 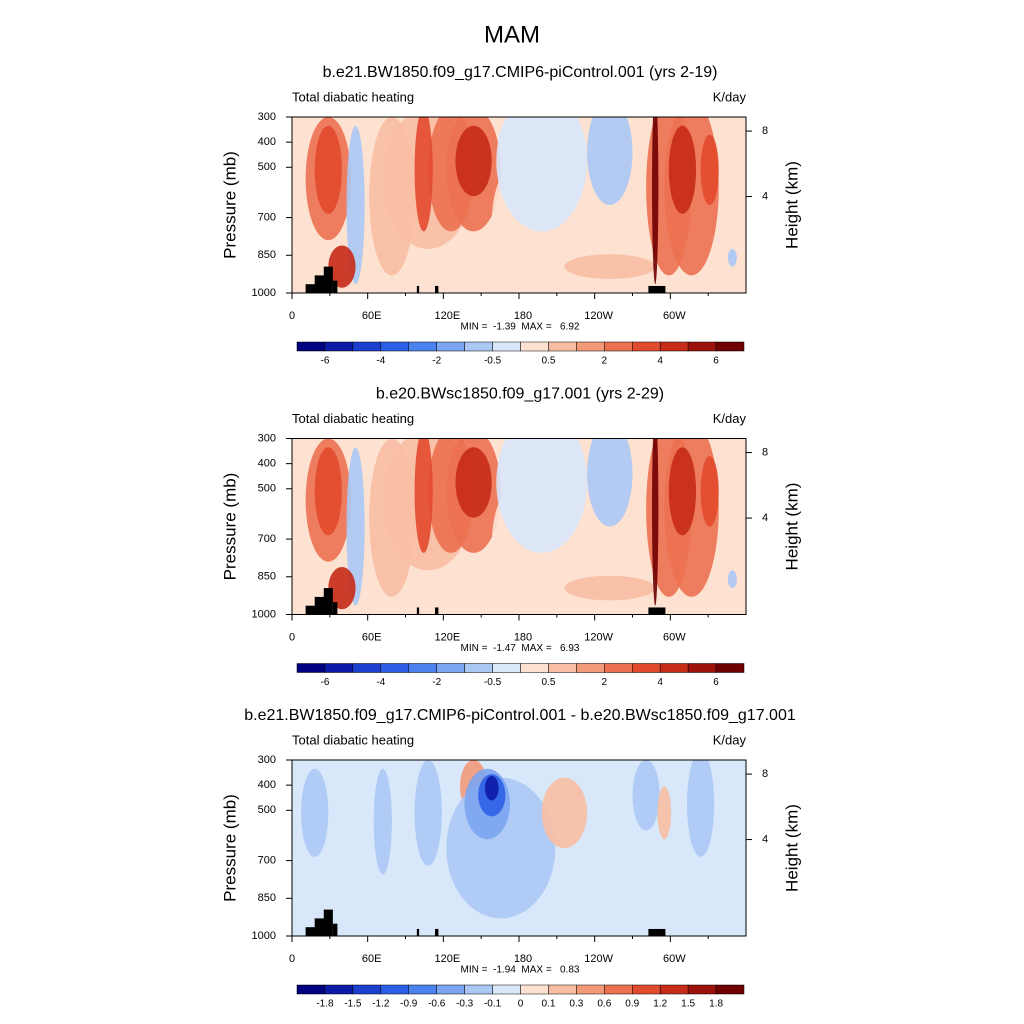 What do you see at coordinates (465, 1004) in the screenshot?
I see `colorbar-label: -0.3` at bounding box center [465, 1004].